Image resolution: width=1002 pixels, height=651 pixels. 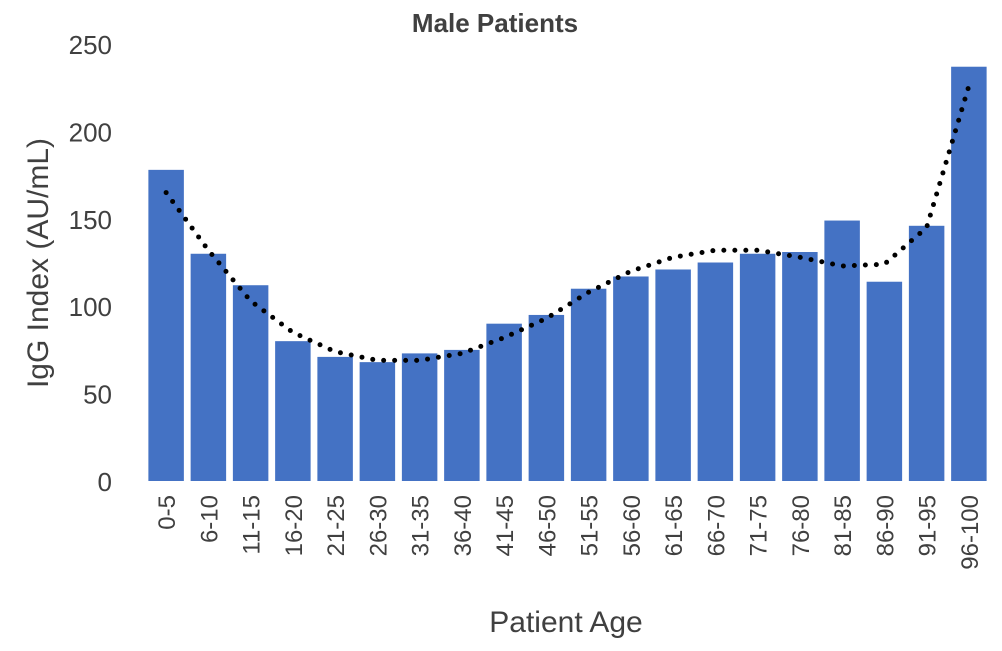 What do you see at coordinates (463, 525) in the screenshot?
I see `x-tick-label: 36-40` at bounding box center [463, 525].